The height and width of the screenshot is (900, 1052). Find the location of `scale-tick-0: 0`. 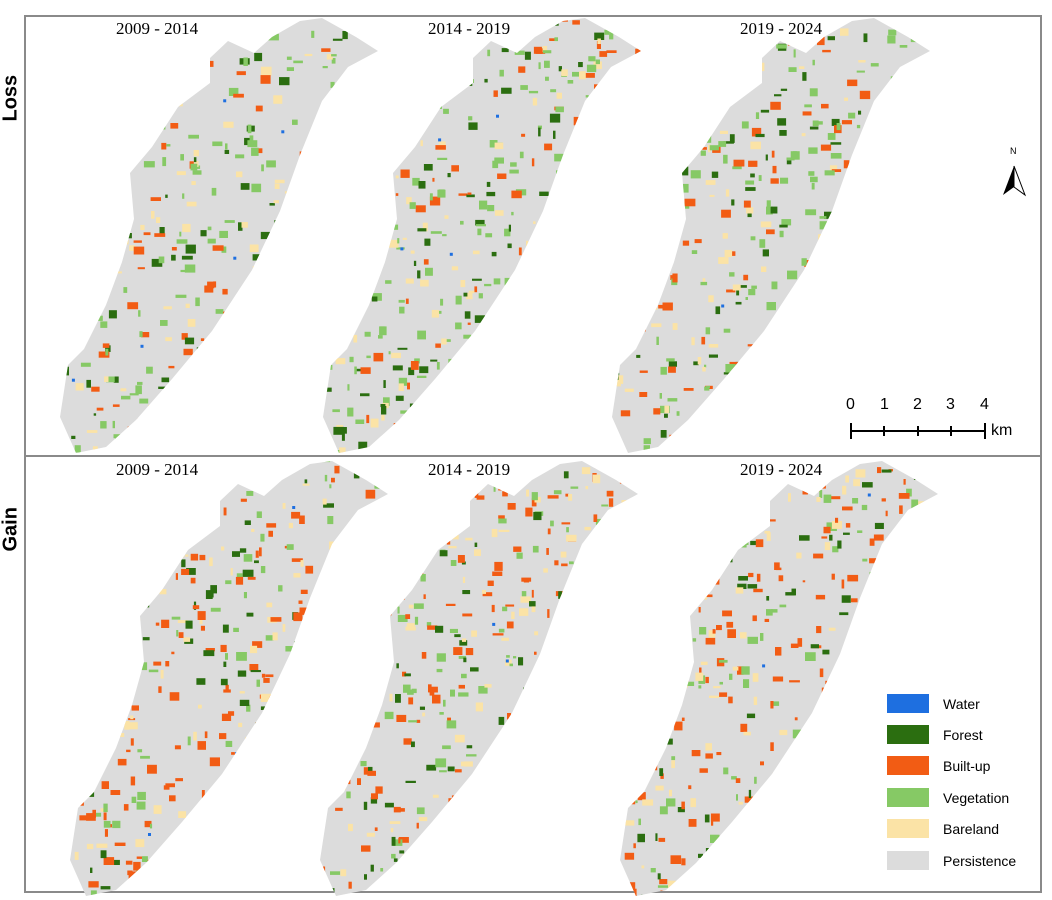

scale-tick-0: 0 is located at coordinates (850, 404).